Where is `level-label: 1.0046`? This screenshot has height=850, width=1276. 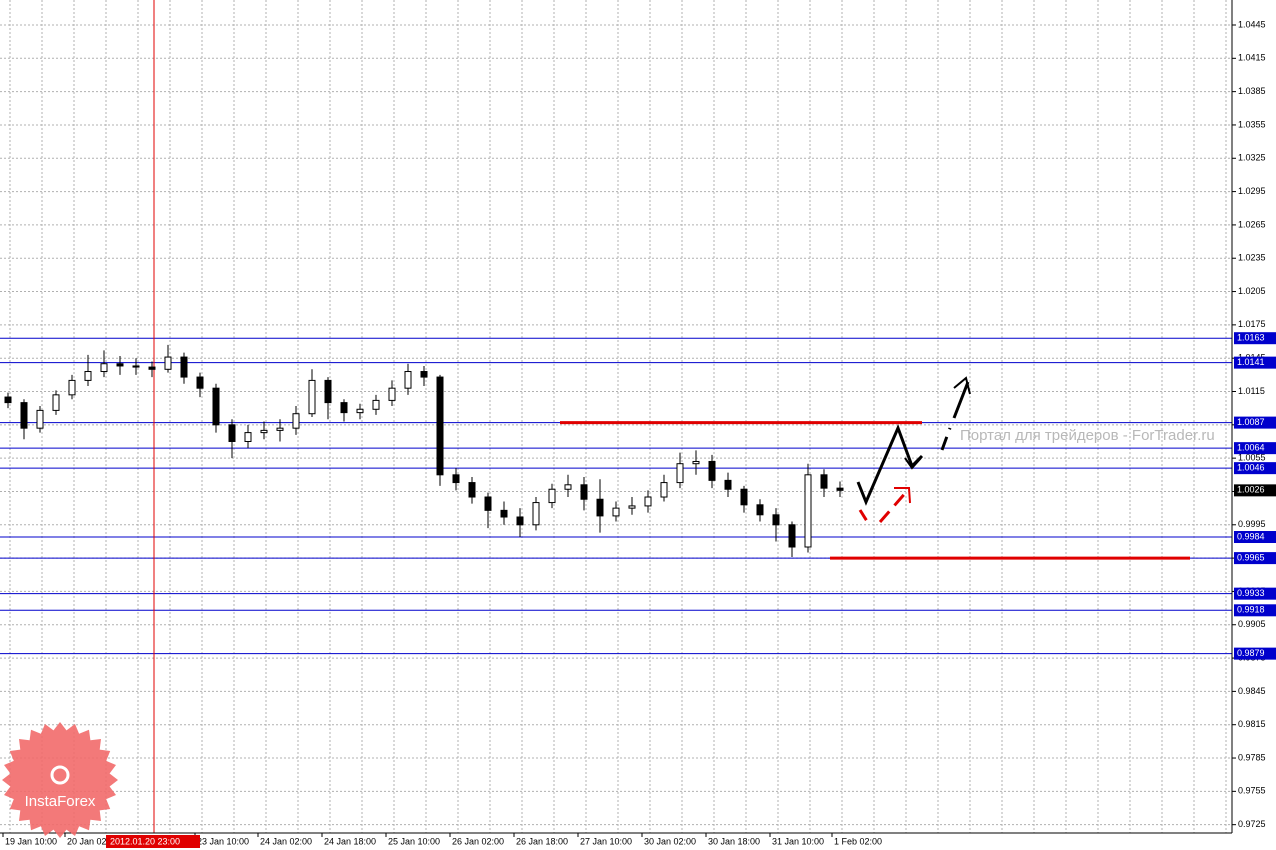 level-label: 1.0046 is located at coordinates (1251, 468).